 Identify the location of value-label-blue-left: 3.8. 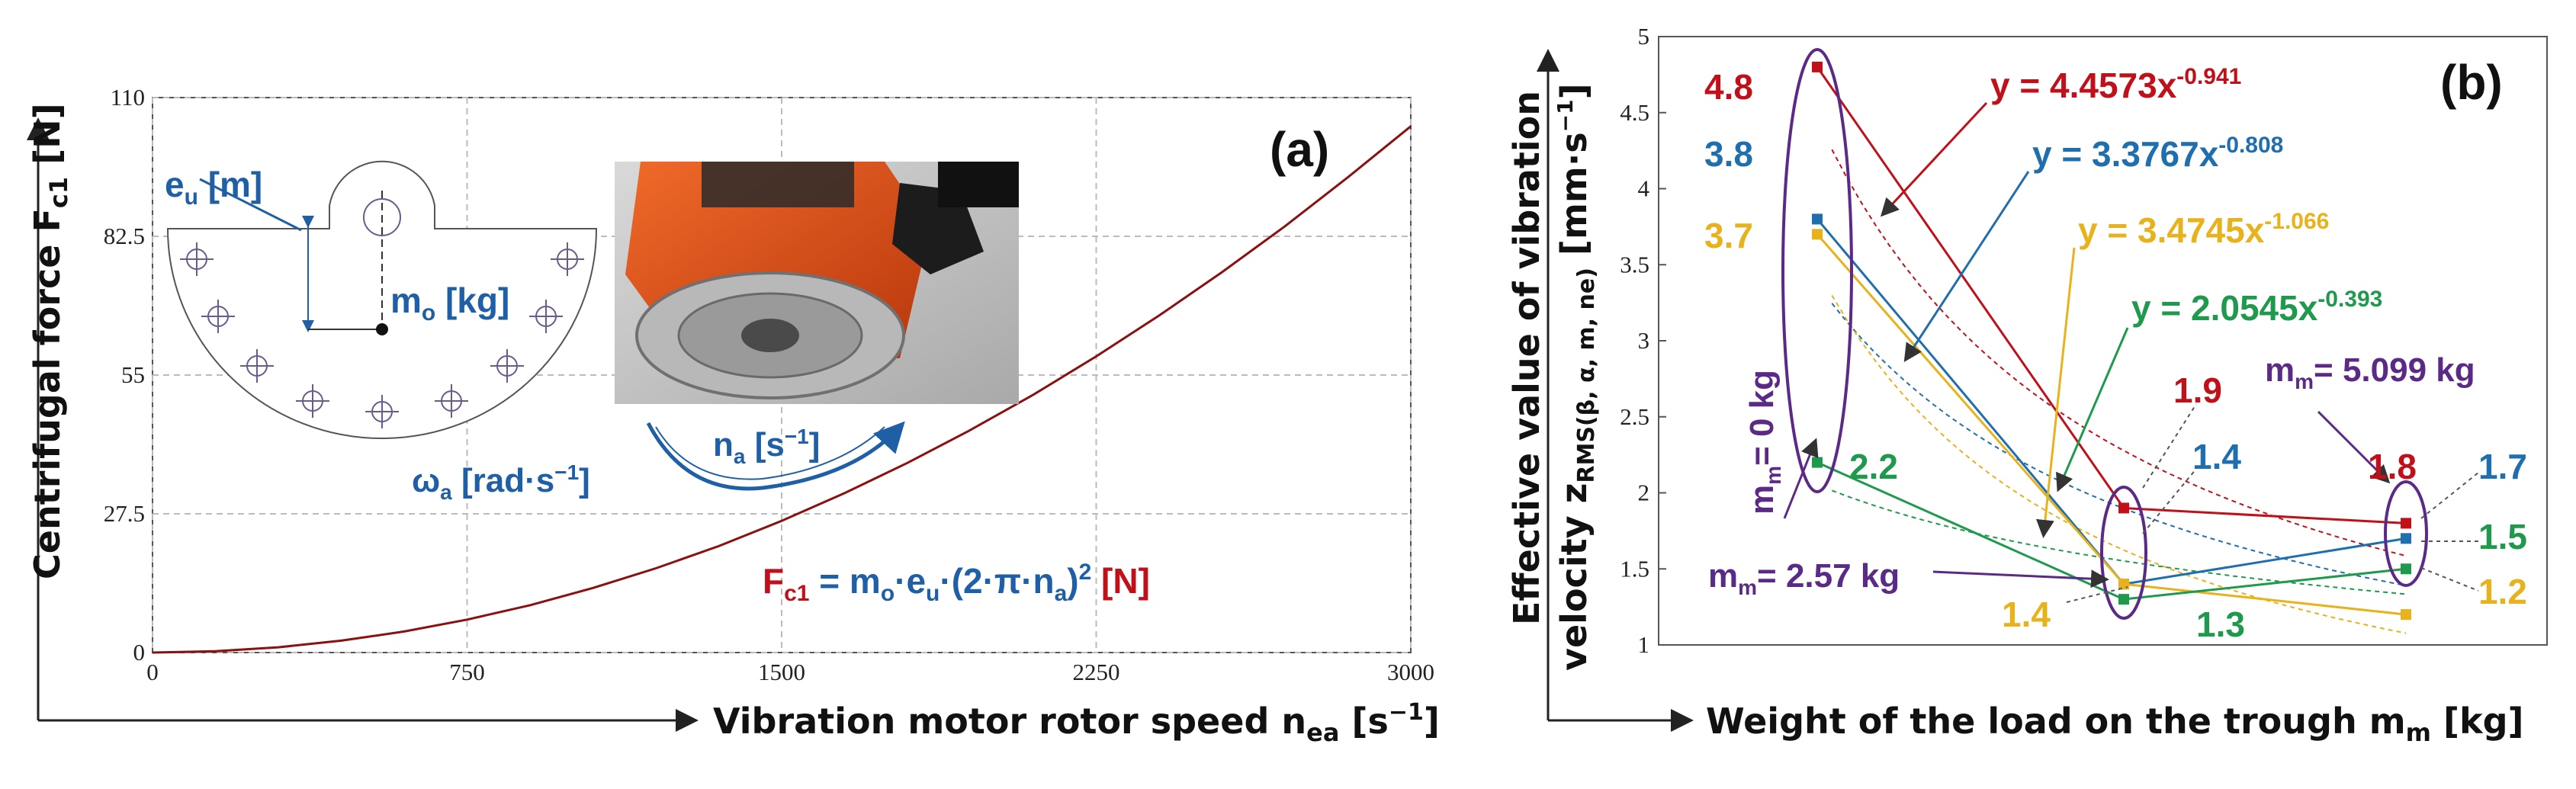
(1728, 154).